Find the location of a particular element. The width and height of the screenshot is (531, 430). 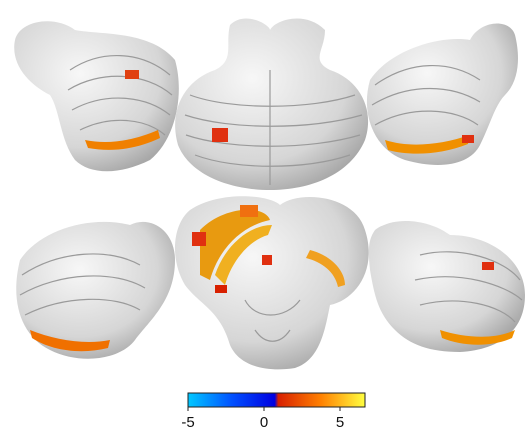

brain-top-right is located at coordinates (442, 94).